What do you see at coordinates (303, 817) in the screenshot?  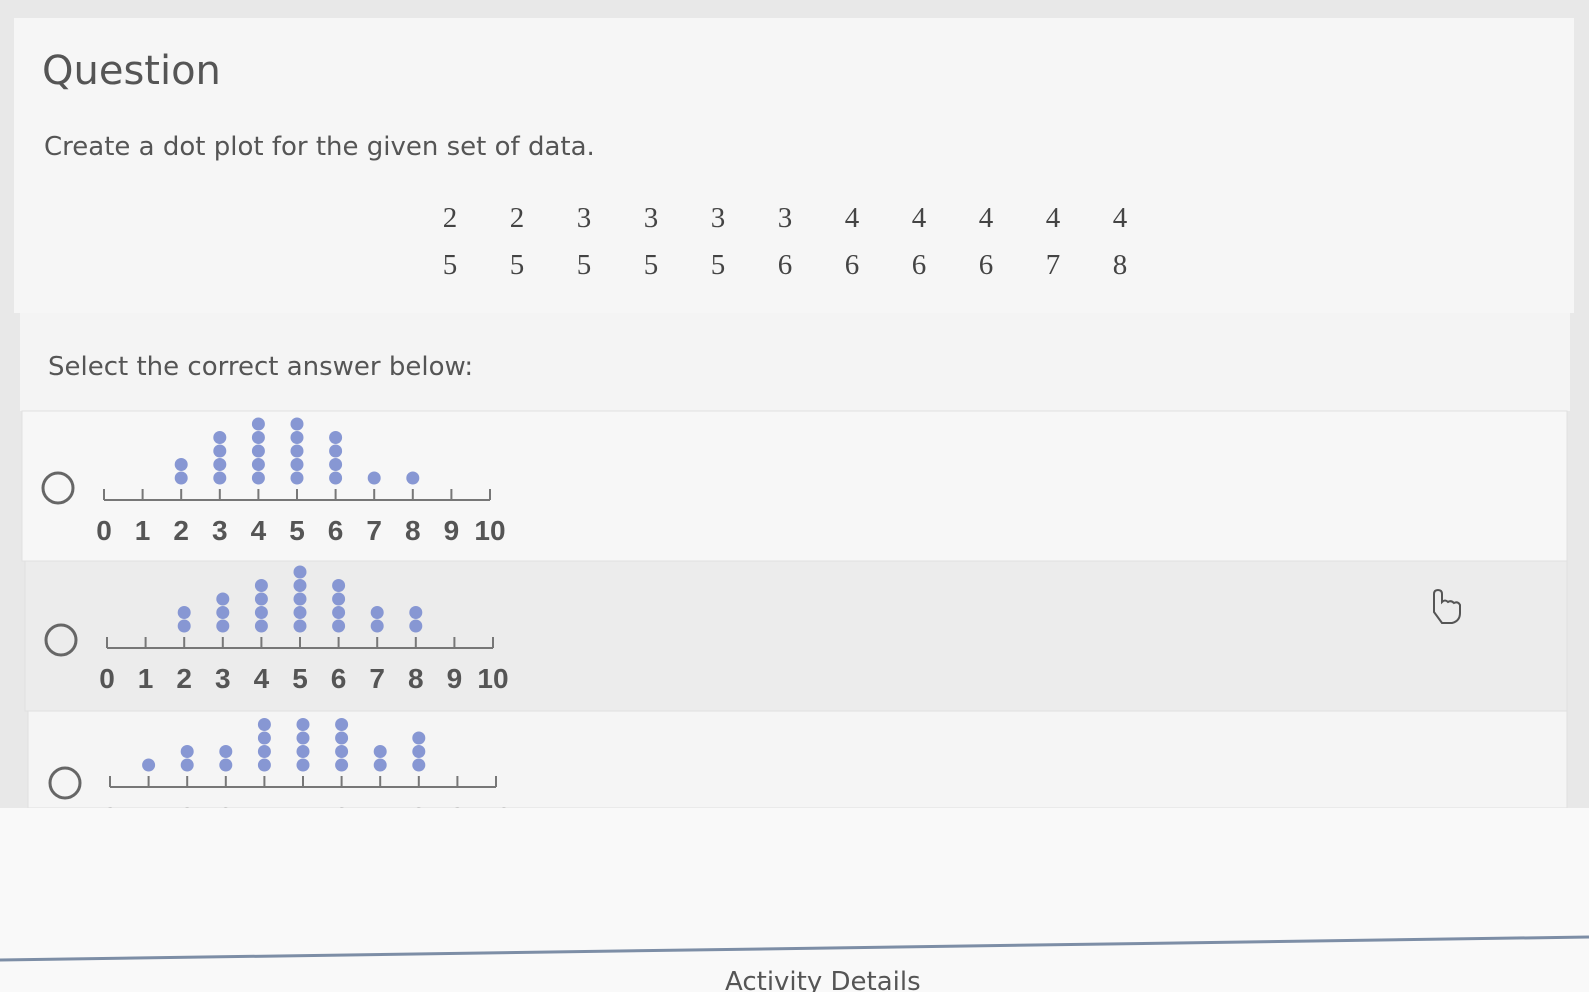 I see `tick-label: 5` at bounding box center [303, 817].